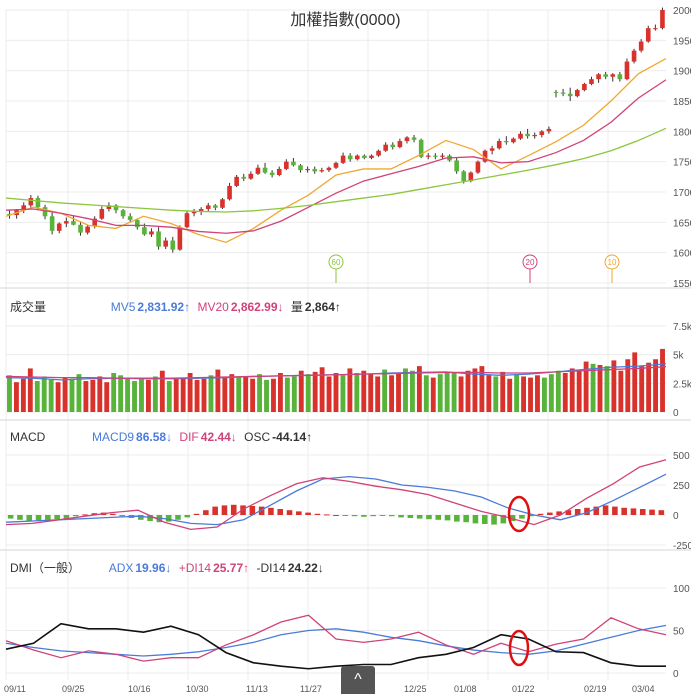  I want to click on x-tick-label: 10/16, so click(139, 689).